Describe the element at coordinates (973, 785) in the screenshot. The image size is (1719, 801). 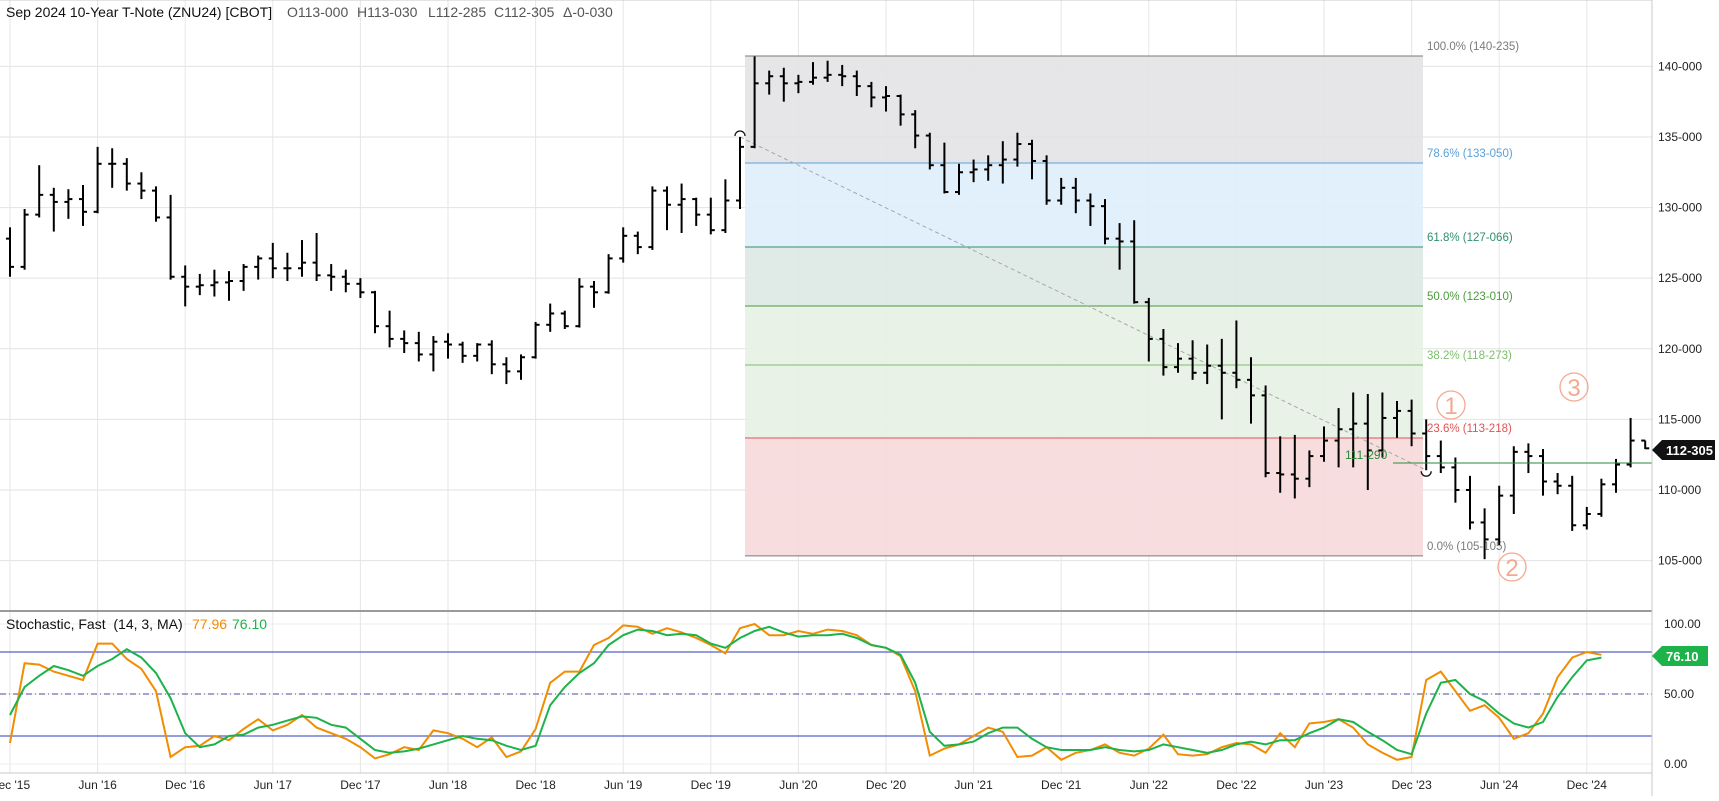
I see `time-tick-label: Jun '21` at that location.